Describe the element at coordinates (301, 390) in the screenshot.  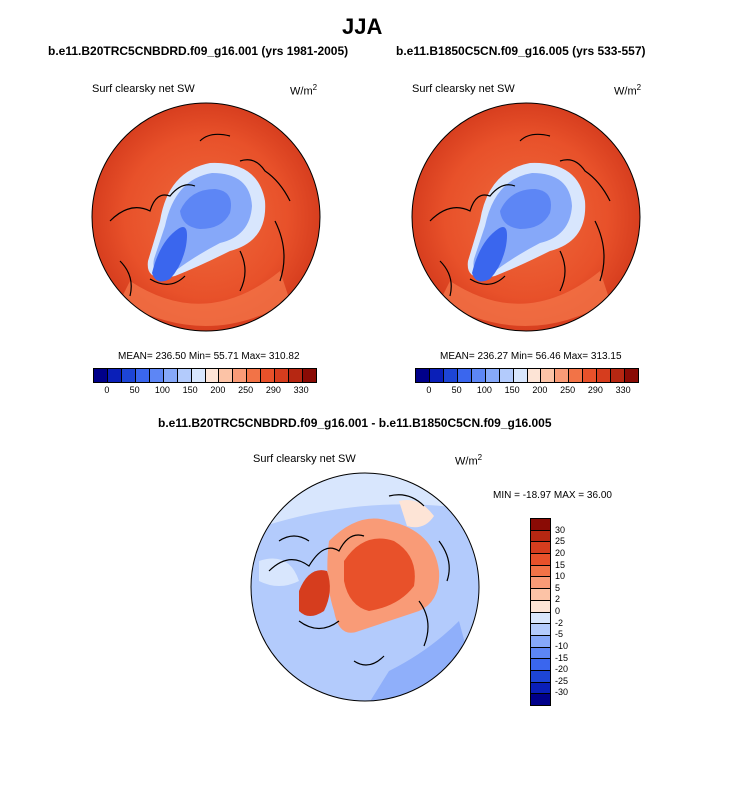
I see `panel1-tick: 330` at that location.